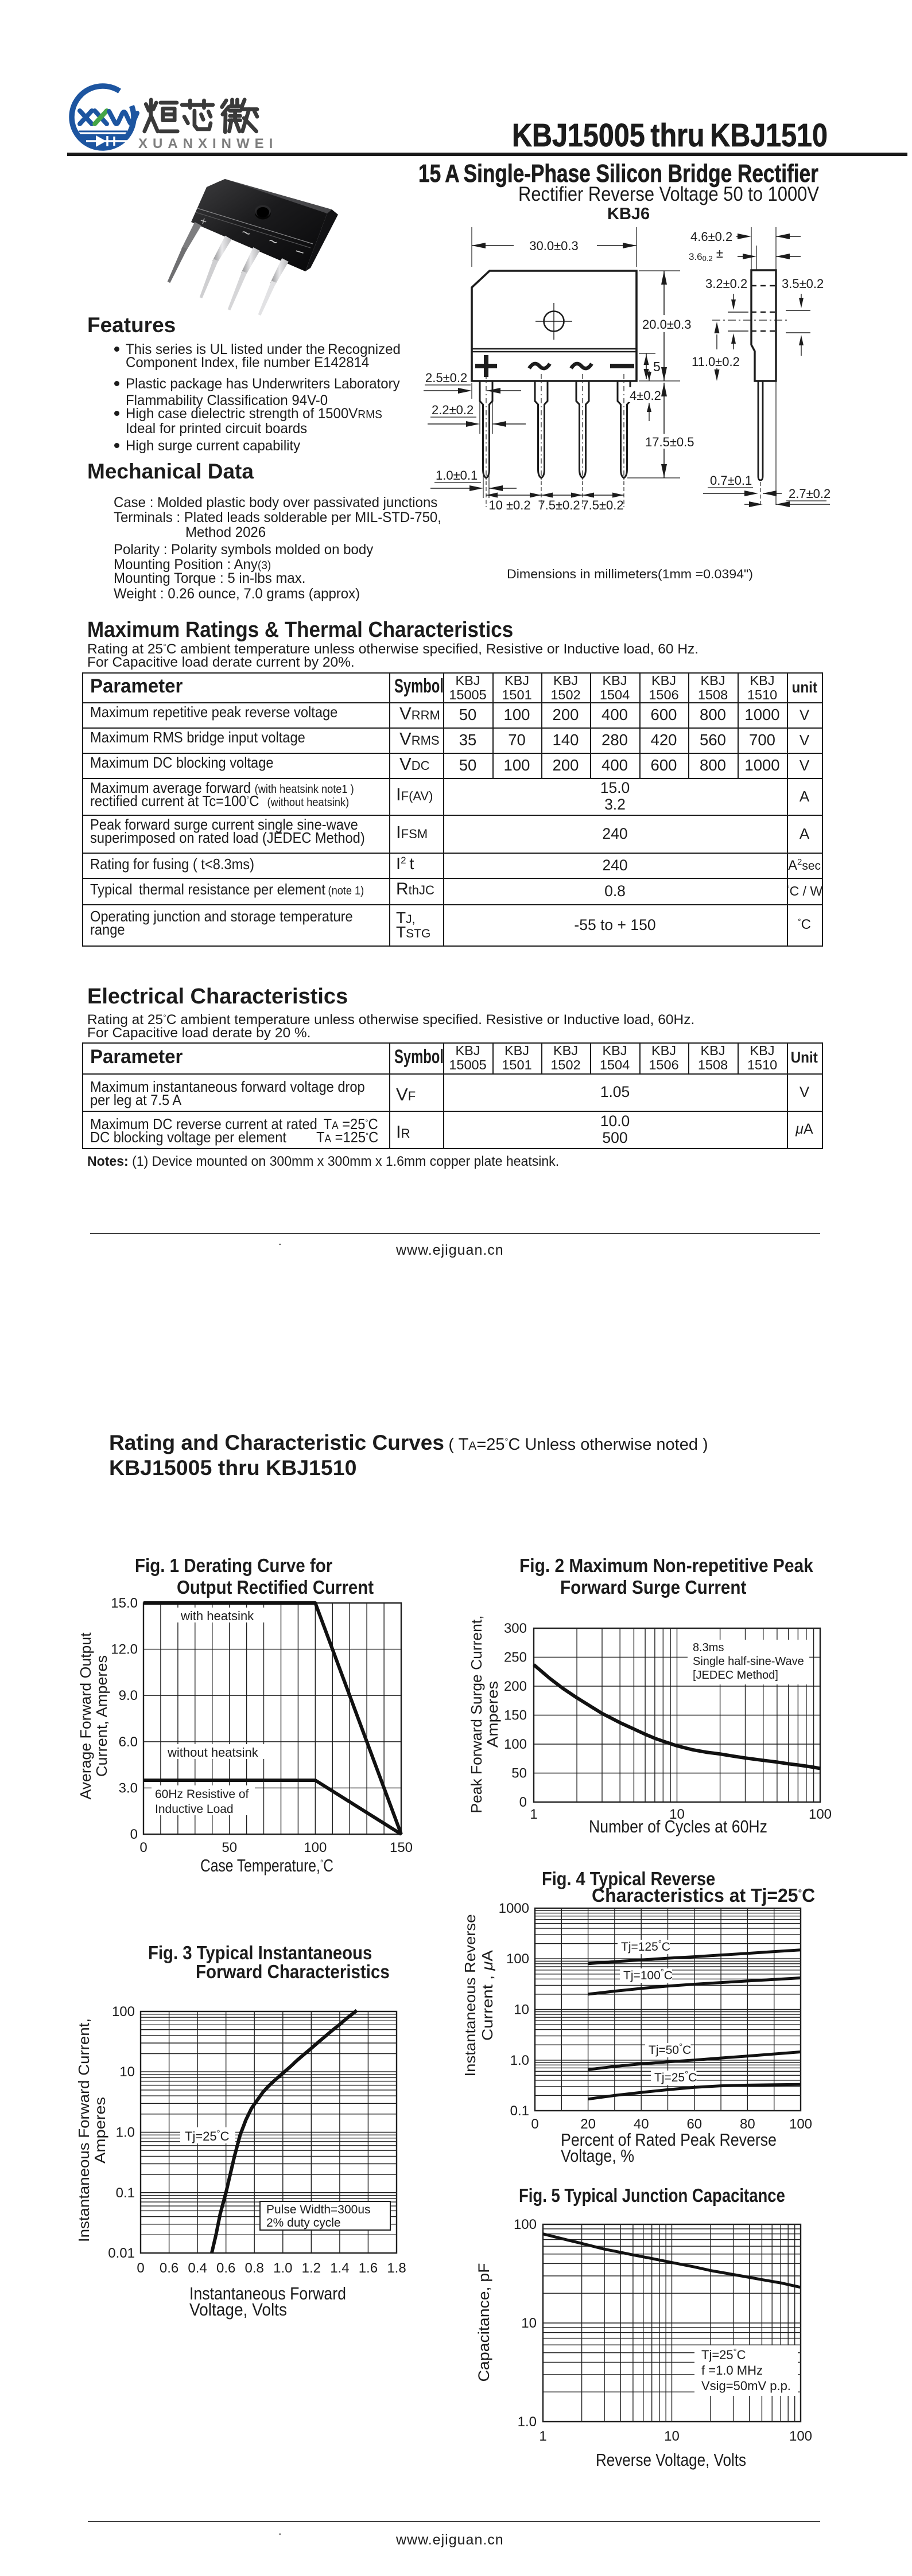 This screenshot has height=2576, width=912. What do you see at coordinates (803, 284) in the screenshot?
I see `svg-text: 3.5±0.2` at bounding box center [803, 284].